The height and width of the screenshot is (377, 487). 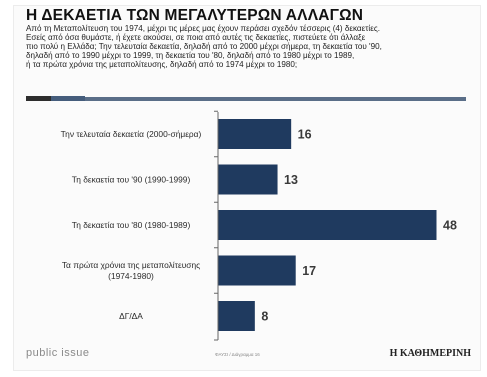 What do you see at coordinates (68, 98) in the screenshot?
I see `separator-bar-blue` at bounding box center [68, 98].